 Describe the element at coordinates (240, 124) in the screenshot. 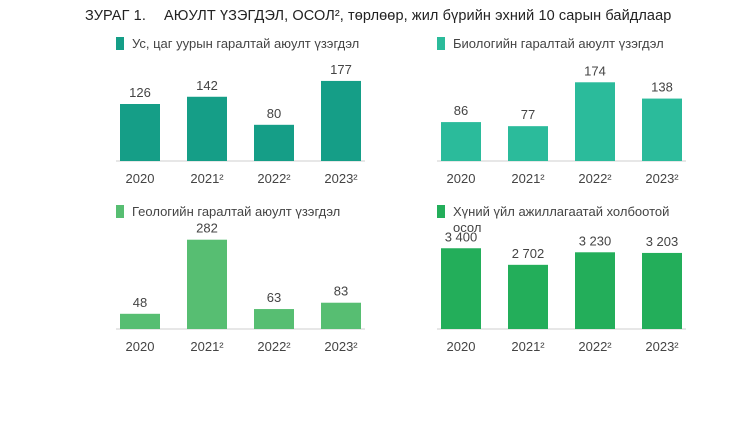

I see `bar-chart-svg: 126 2020 142 2021² 80 2022² 177 2023²` at that location.